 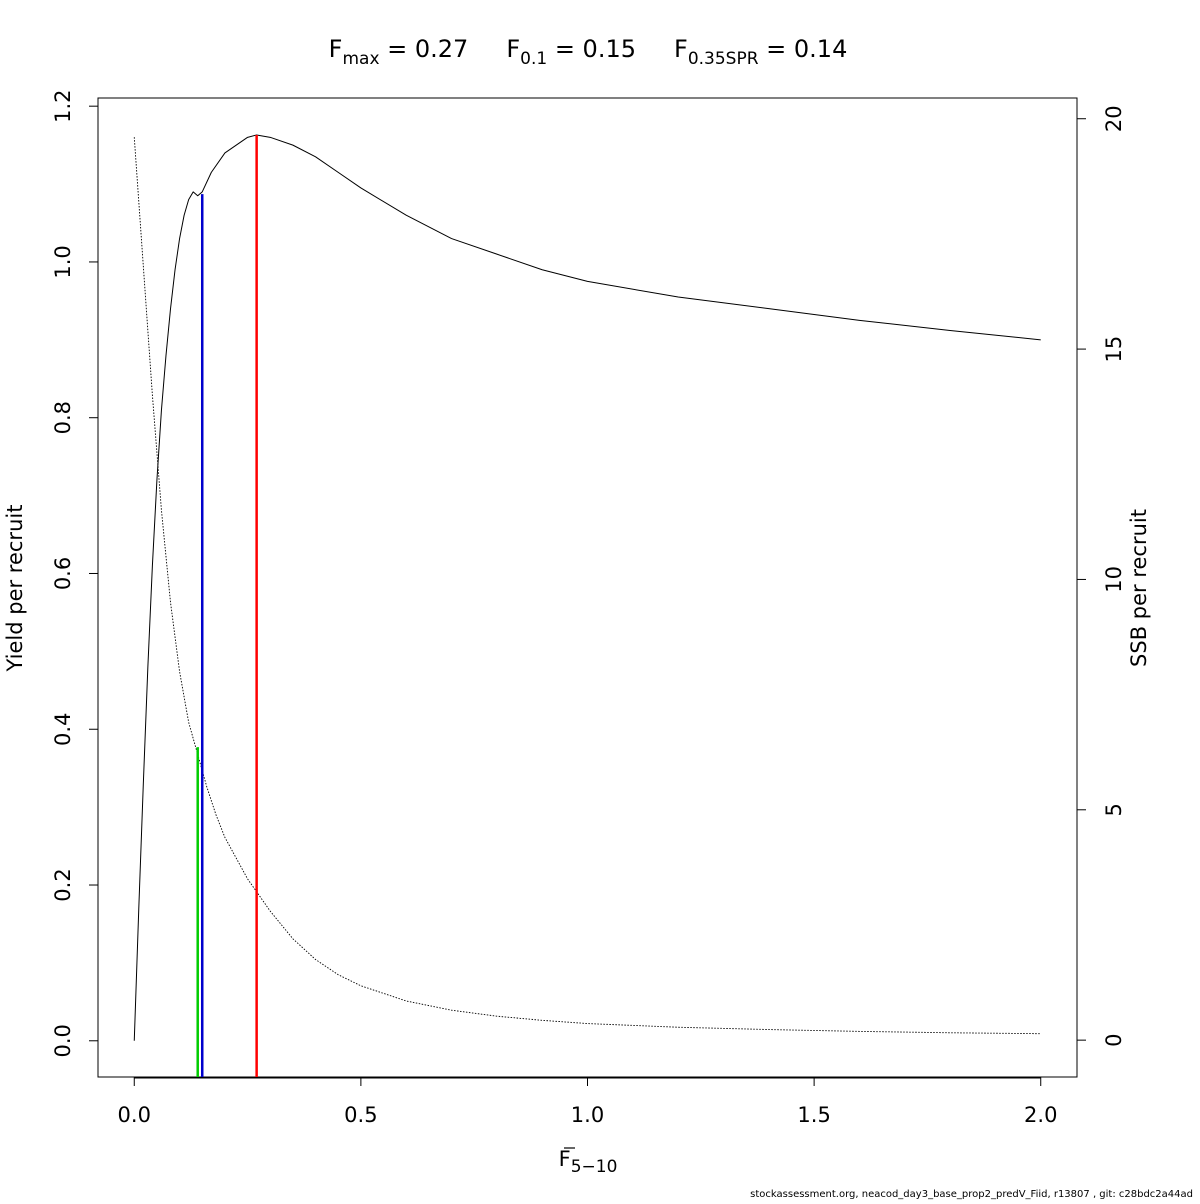 What do you see at coordinates (803, 49) in the screenshot?
I see `title-item-2-value: = 0.14` at bounding box center [803, 49].